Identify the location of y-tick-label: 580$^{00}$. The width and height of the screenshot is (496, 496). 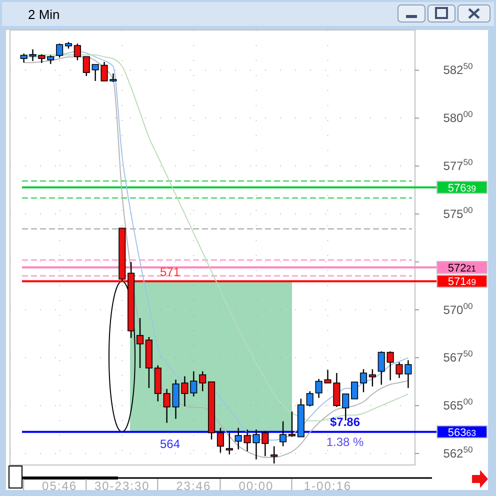
(458, 117).